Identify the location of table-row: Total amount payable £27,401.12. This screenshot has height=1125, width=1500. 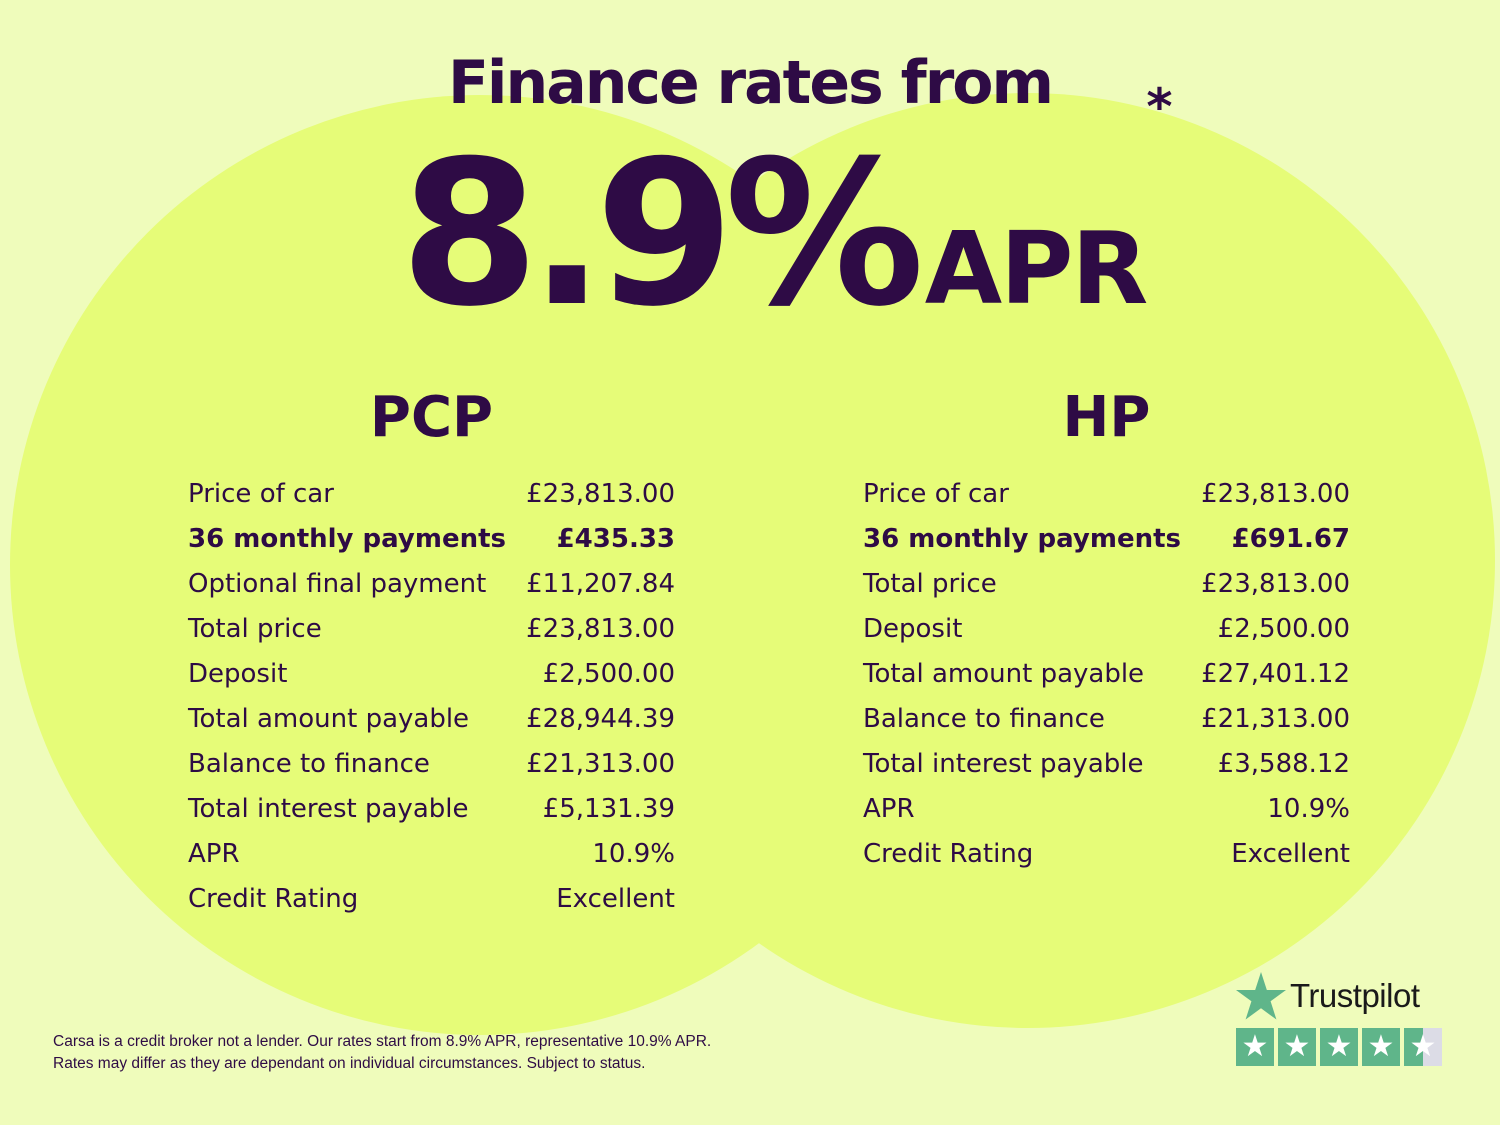
(1106, 674).